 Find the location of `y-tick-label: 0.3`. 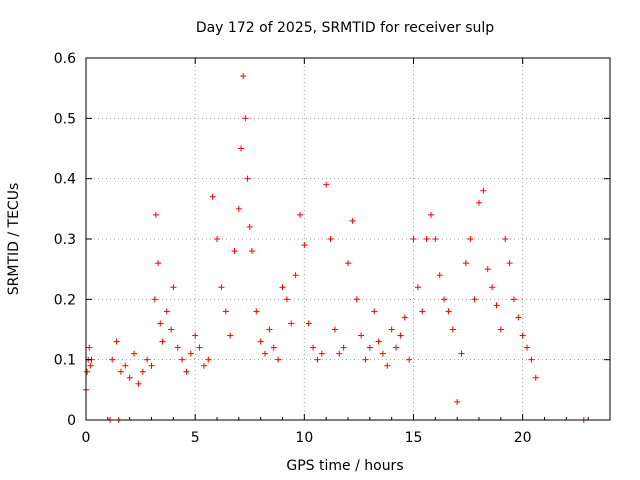

y-tick-label: 0.3 is located at coordinates (65, 240).